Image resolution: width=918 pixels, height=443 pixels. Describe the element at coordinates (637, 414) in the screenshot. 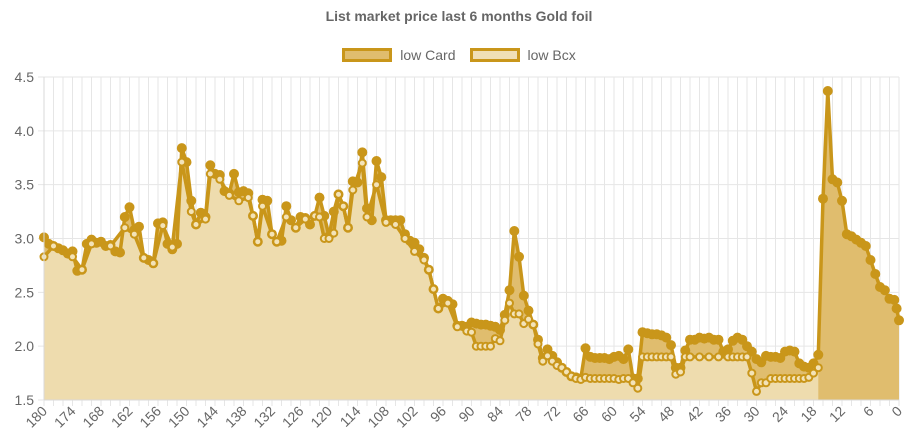

I see `x-tick-label: 54` at that location.